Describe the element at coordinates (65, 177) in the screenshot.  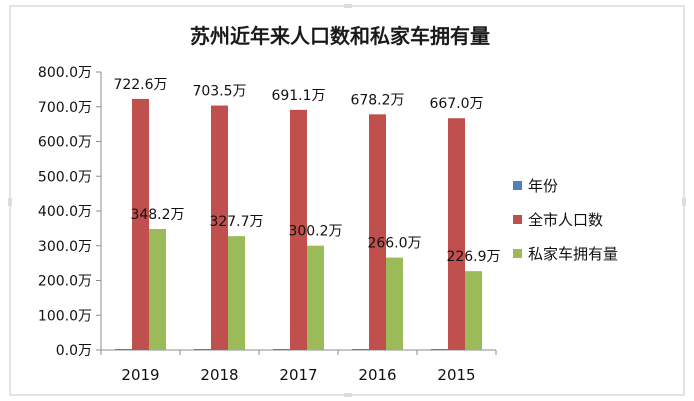
I see `y-tick-label: 500.0万` at that location.